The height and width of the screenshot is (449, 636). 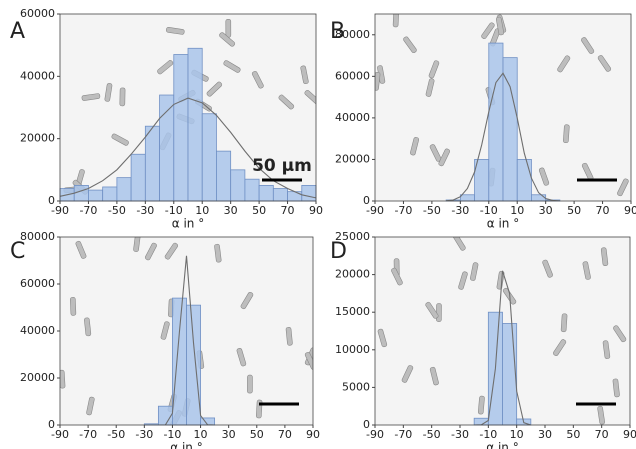 What do you see at coordinates (352, 349) in the screenshot?
I see `y-tick-label: 10000` at bounding box center [352, 349].